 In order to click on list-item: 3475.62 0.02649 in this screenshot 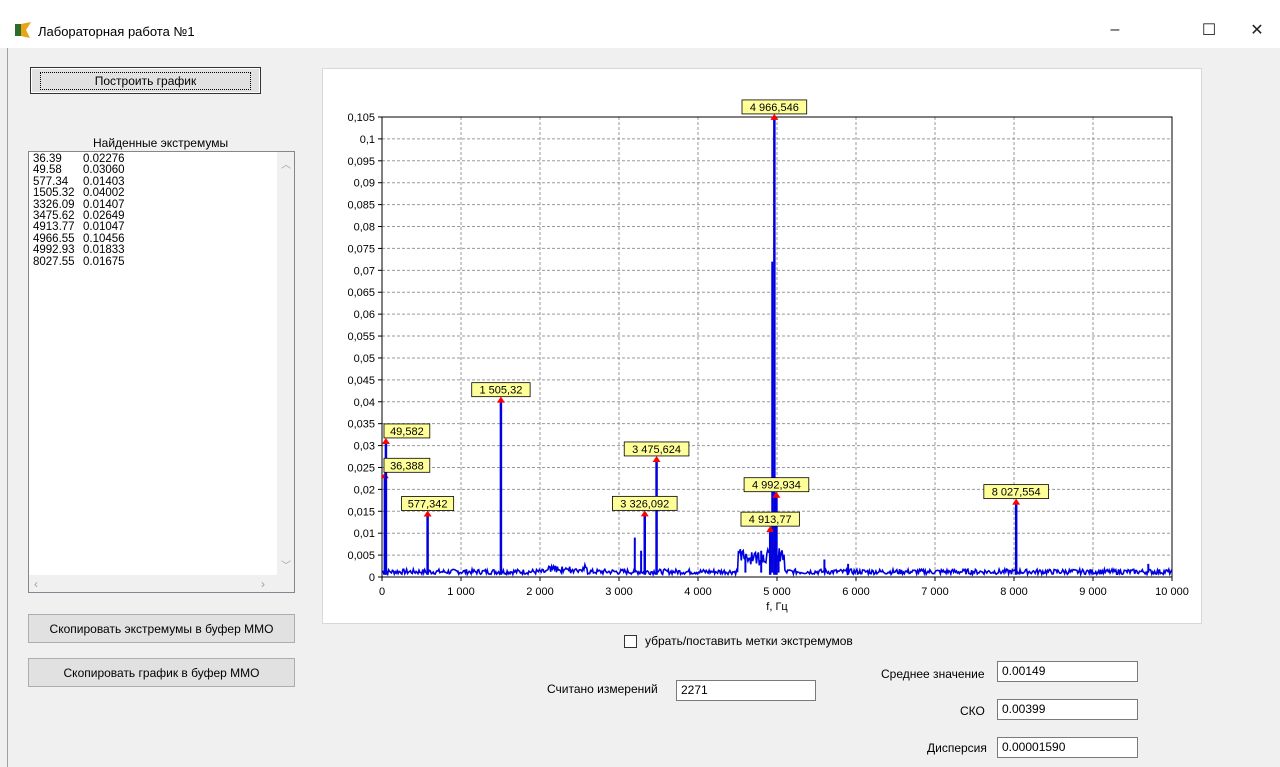, I will do `click(79, 216)`.